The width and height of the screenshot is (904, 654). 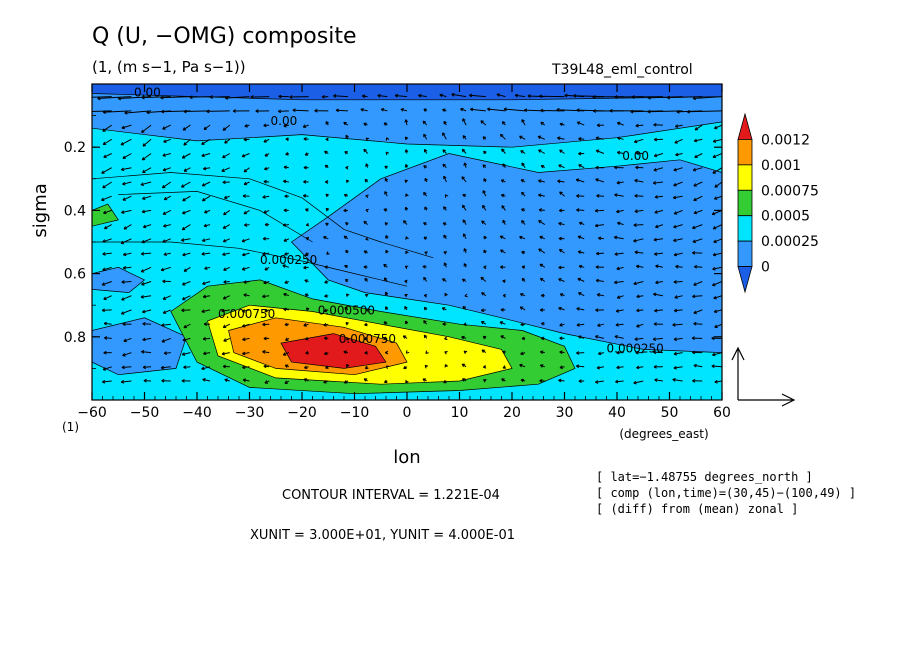 I want to click on contour-label: 0.00, so click(x=635, y=156).